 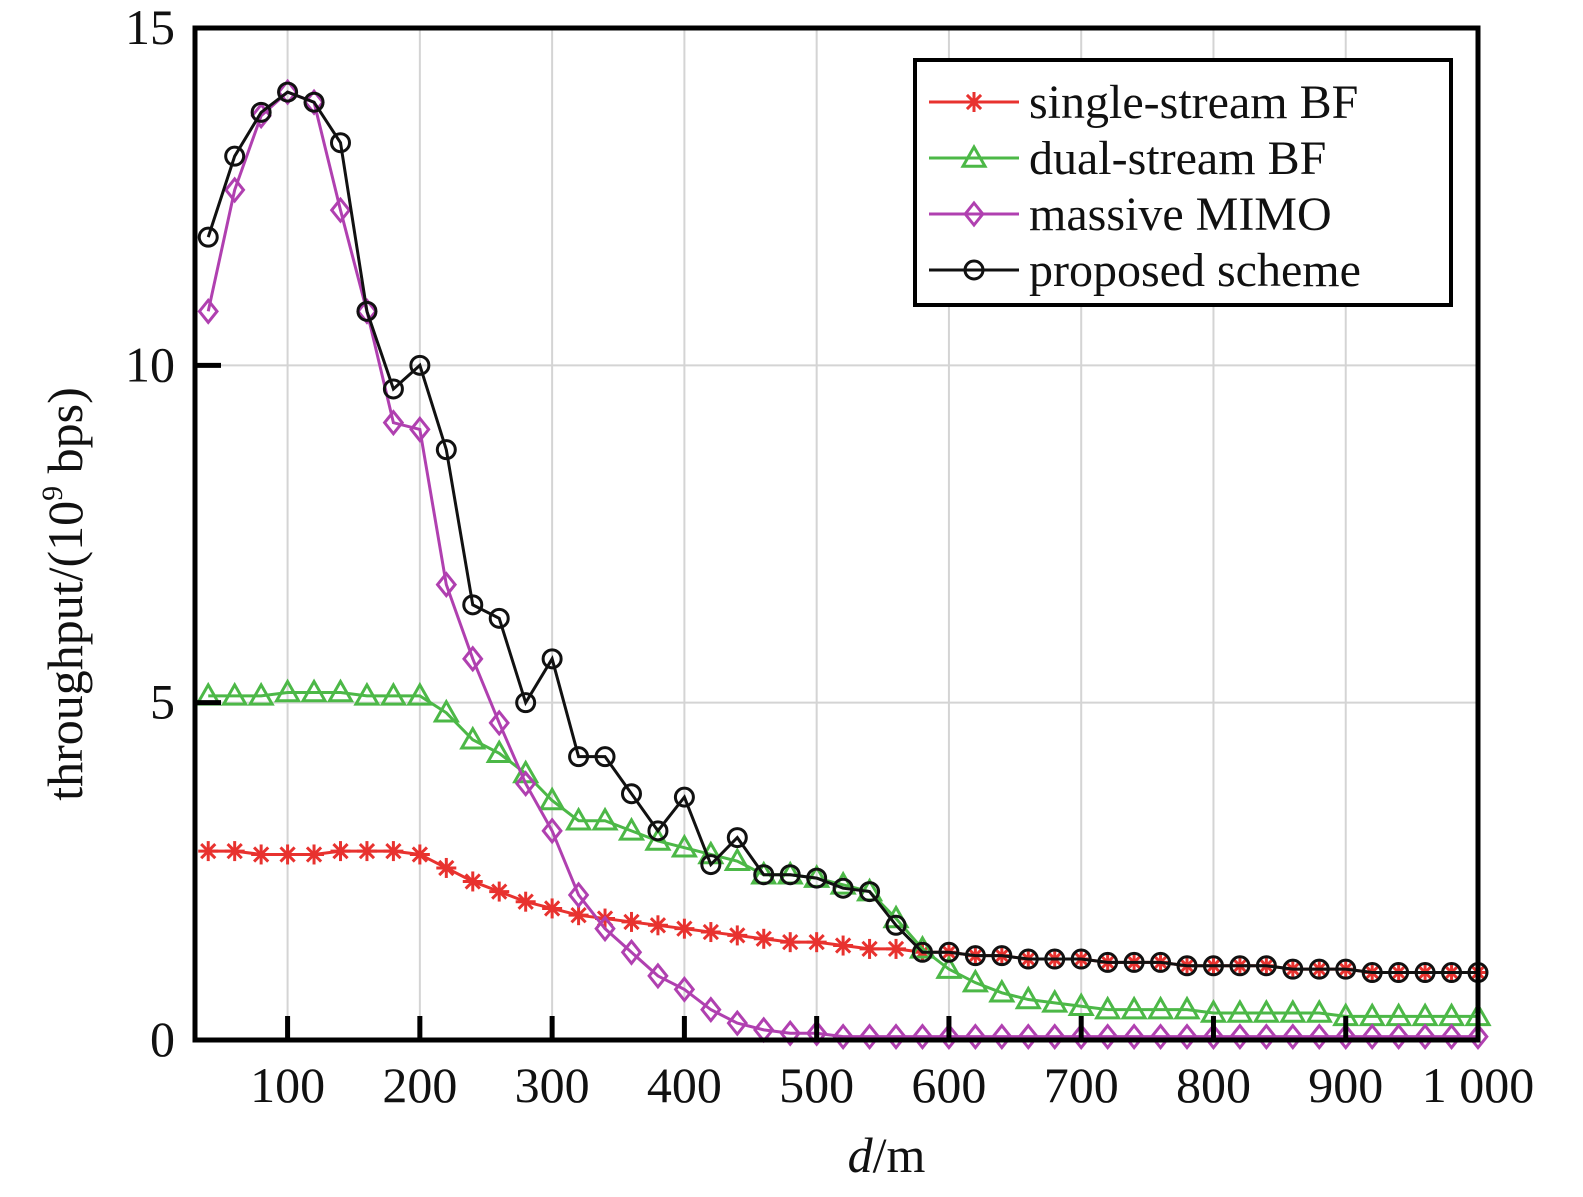 What do you see at coordinates (64, 594) in the screenshot?
I see `y-axis-title: throughput/(109 bps)` at bounding box center [64, 594].